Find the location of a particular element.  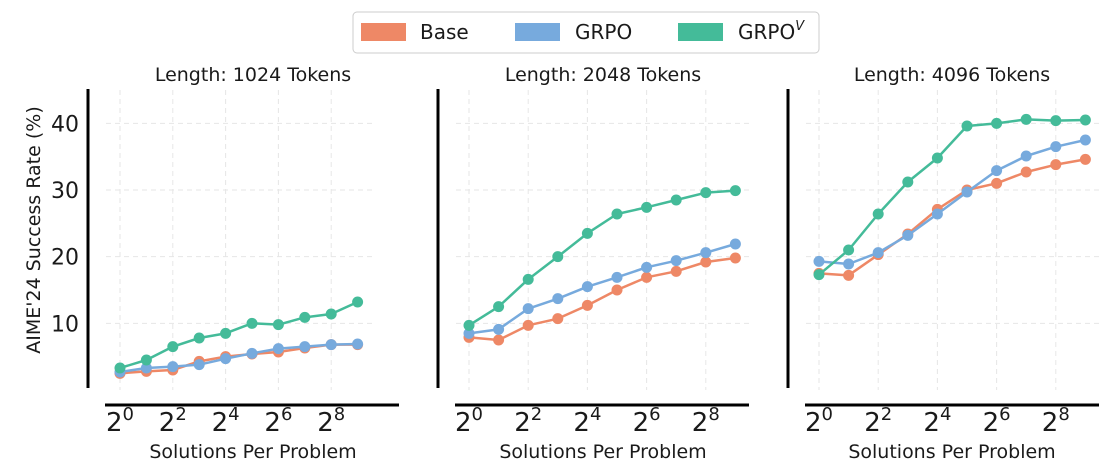

y-axis-label: AIME'24 Success Rate (%) is located at coordinates (34, 229).